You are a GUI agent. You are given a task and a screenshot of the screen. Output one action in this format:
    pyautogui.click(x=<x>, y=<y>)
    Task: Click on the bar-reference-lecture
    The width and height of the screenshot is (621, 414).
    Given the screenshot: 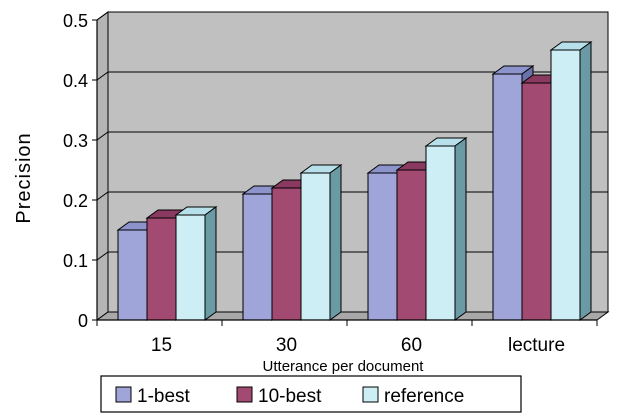 What is the action you would take?
    pyautogui.click(x=571, y=181)
    